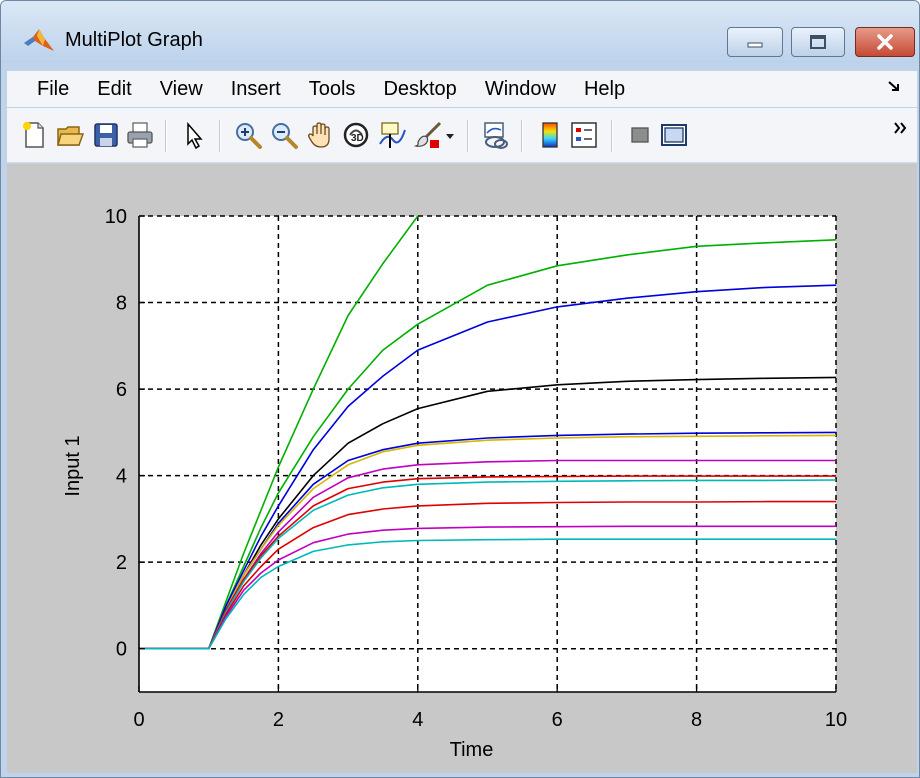 The width and height of the screenshot is (920, 778). I want to click on menu-file: File, so click(53, 88).